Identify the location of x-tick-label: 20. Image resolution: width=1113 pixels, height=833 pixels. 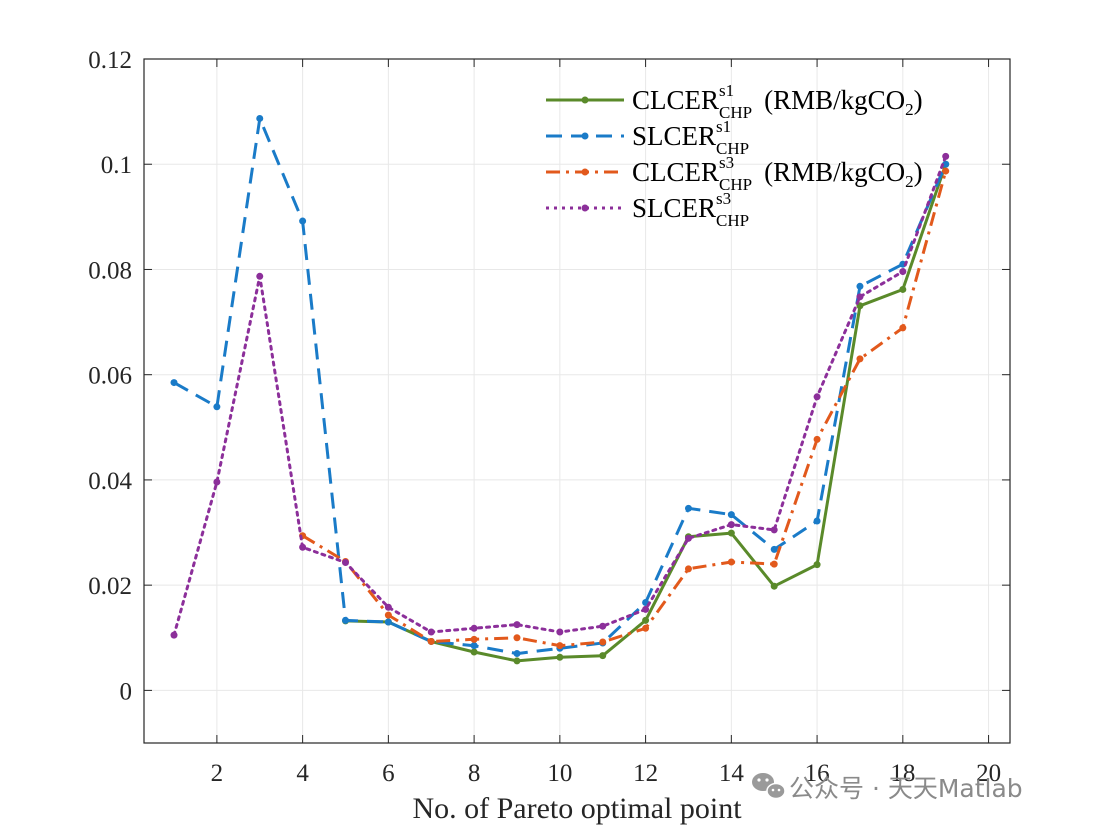
(988, 773).